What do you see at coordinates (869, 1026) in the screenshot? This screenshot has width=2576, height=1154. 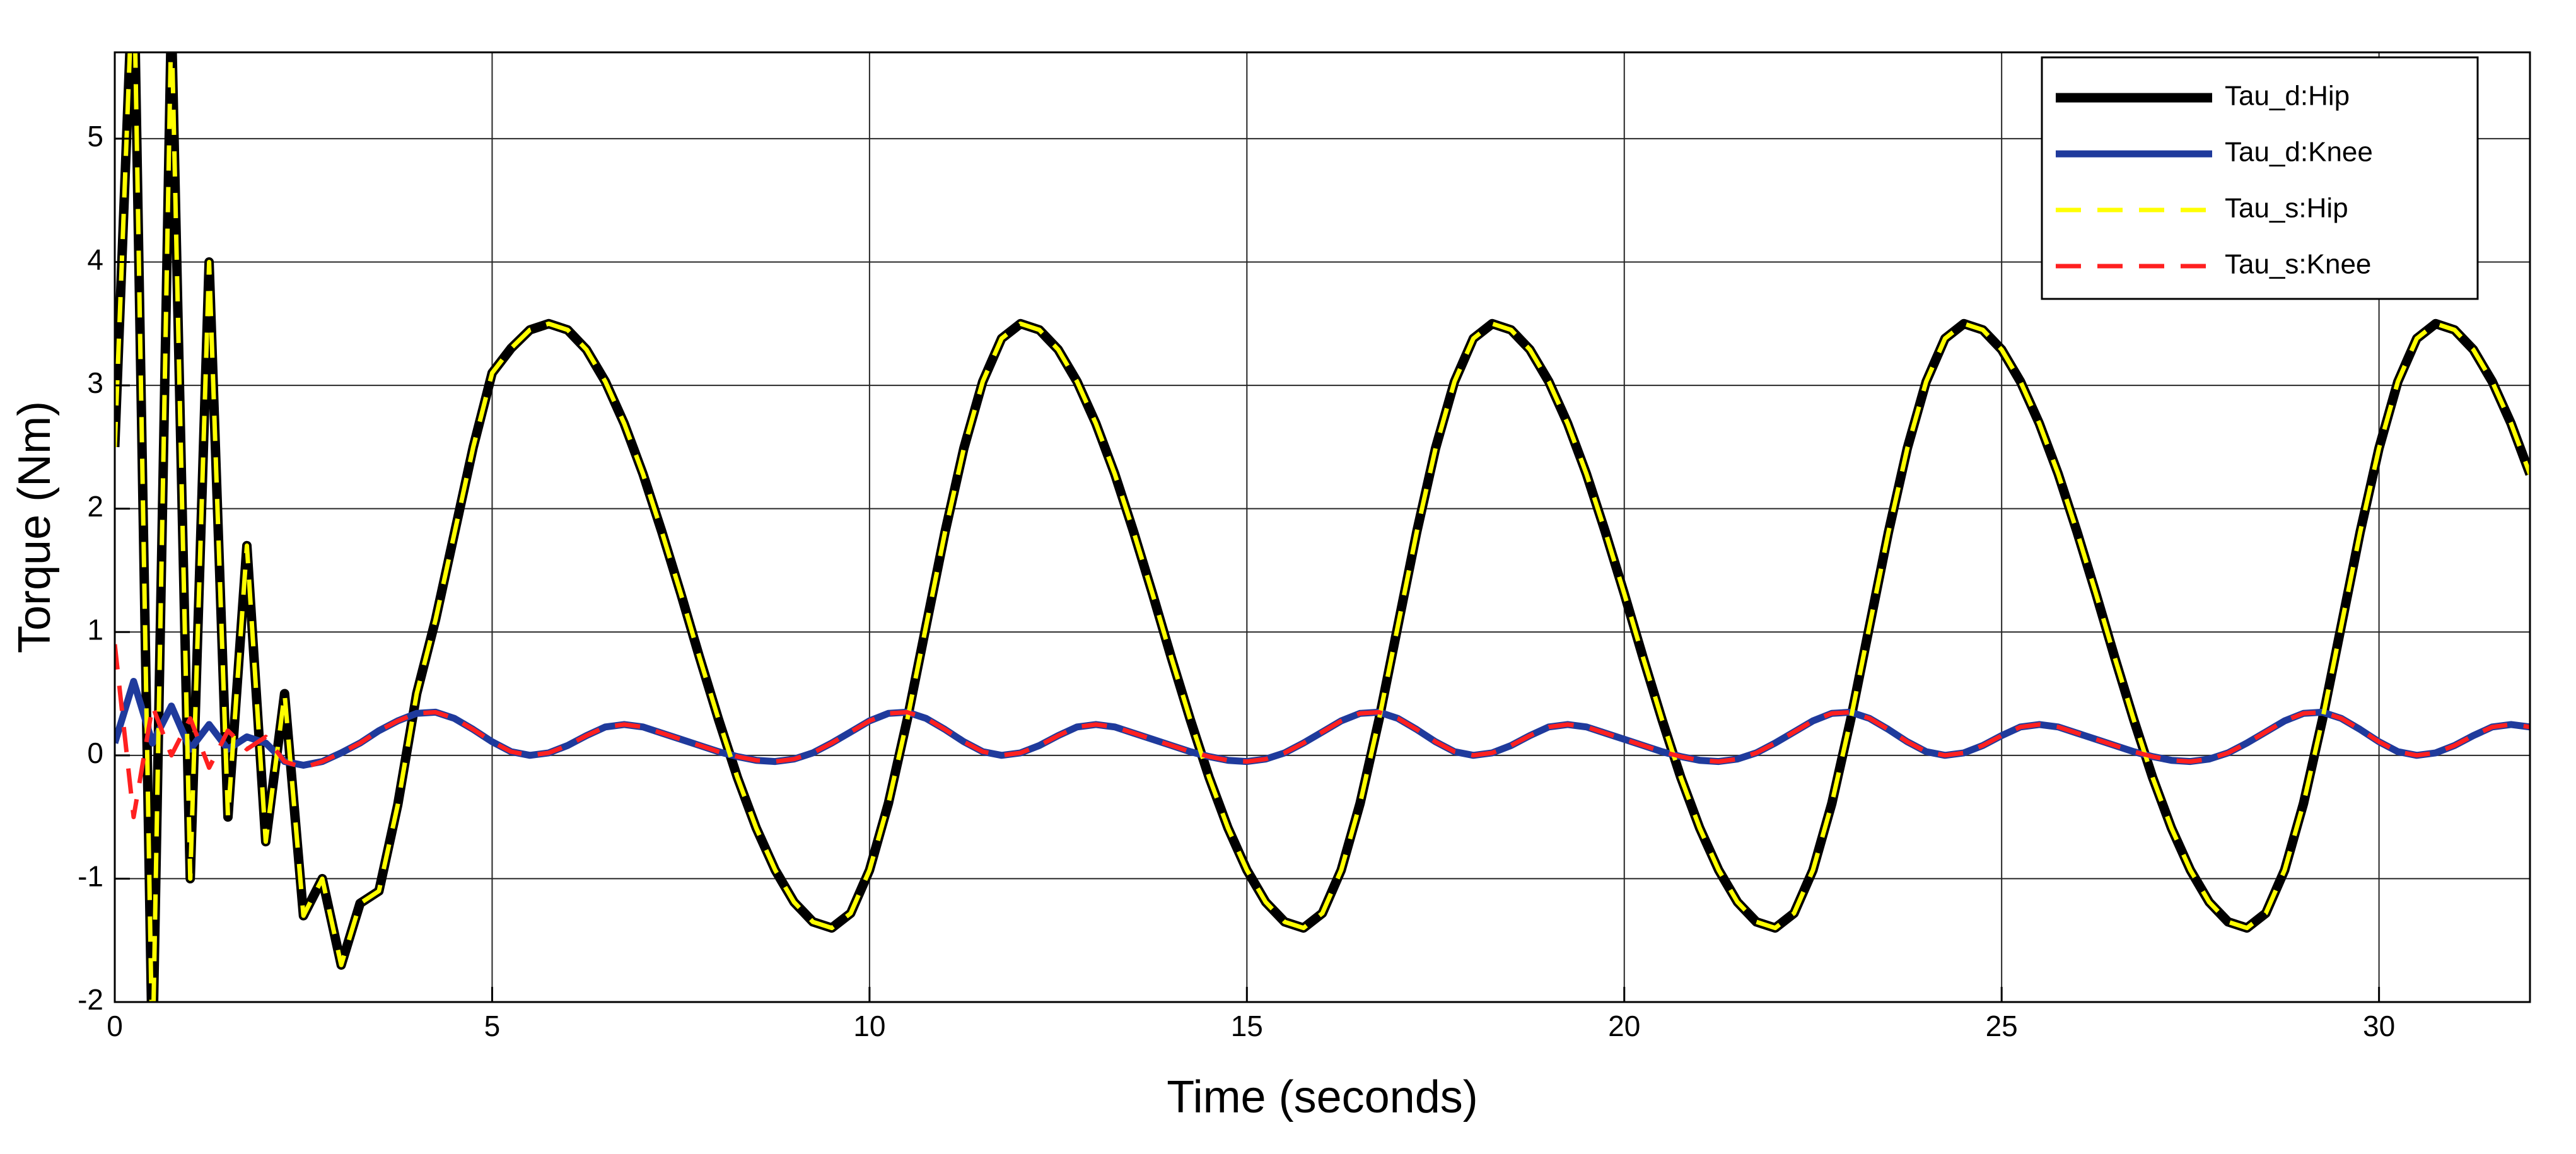 I see `x-tick-label: 10` at bounding box center [869, 1026].